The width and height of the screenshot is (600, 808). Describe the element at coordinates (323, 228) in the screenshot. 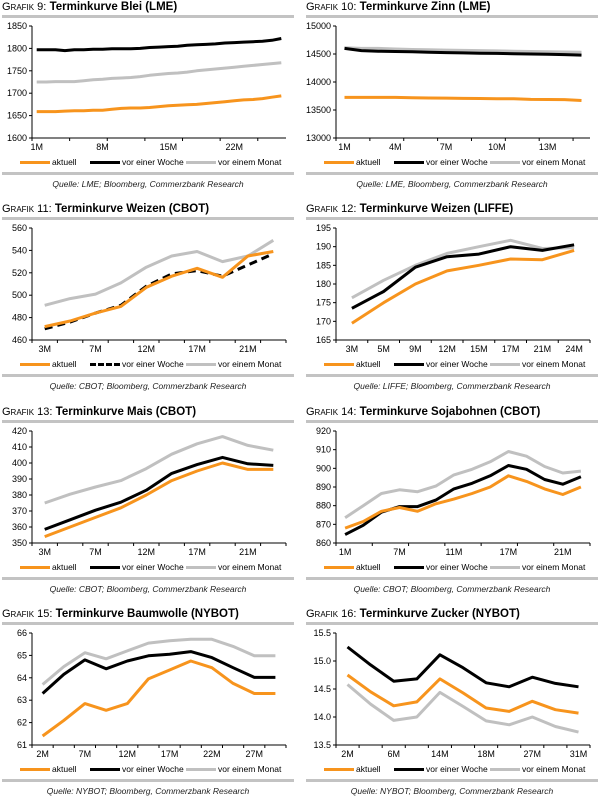

I see `y-tick-label: 195` at that location.